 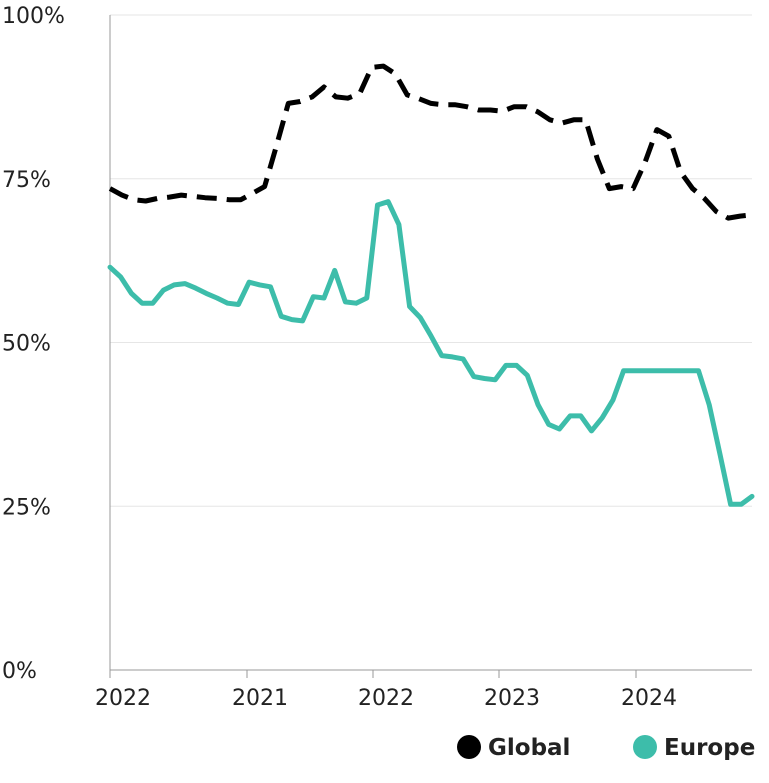 What do you see at coordinates (649, 698) in the screenshot?
I see `x-tick-label-4: 2024` at bounding box center [649, 698].